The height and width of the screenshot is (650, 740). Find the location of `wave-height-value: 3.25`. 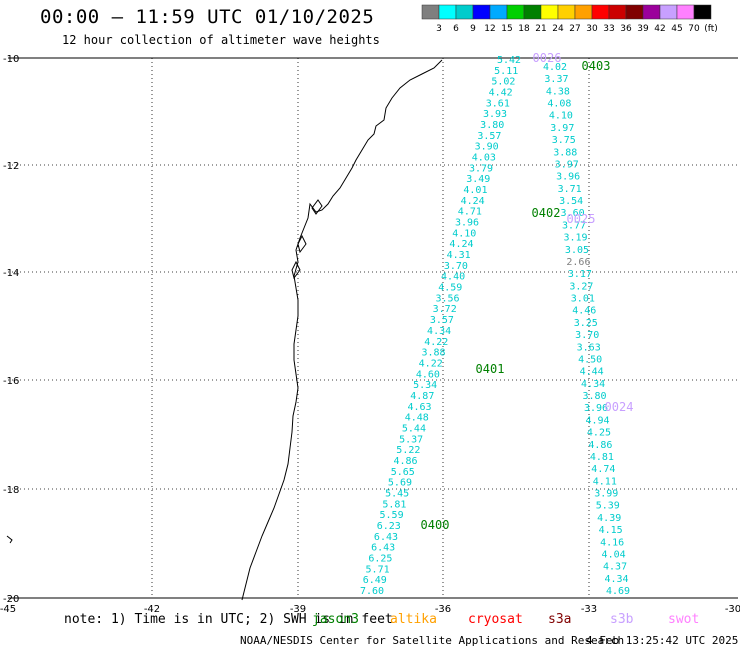

wave-height-value: 3.25 is located at coordinates (586, 323).